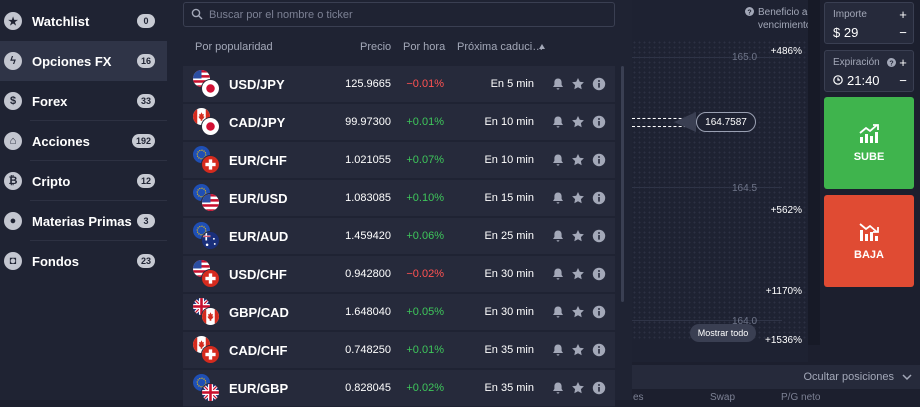 The width and height of the screenshot is (920, 407). I want to click on decrease-amount-button: −, so click(903, 32).